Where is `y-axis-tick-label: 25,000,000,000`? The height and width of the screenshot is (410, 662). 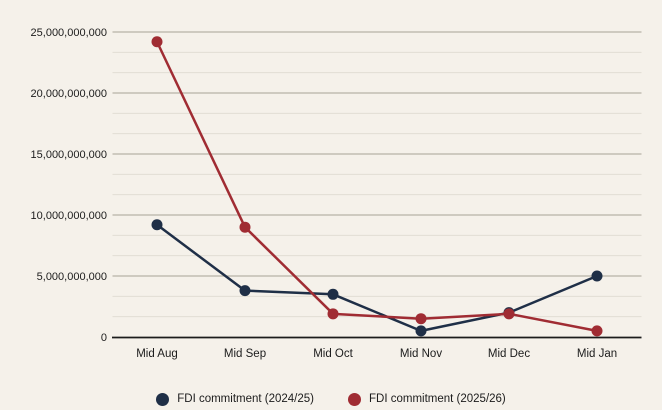 y-axis-tick-label: 25,000,000,000 is located at coordinates (69, 33).